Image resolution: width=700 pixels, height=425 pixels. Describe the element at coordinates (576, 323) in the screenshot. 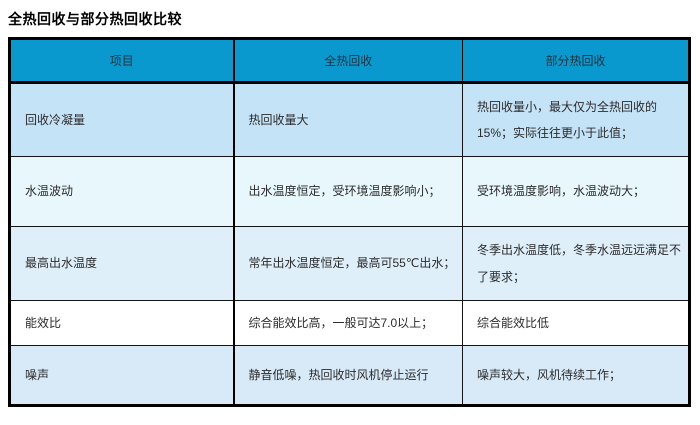

I see `partial-recovery-cell: 综合能效比低` at that location.